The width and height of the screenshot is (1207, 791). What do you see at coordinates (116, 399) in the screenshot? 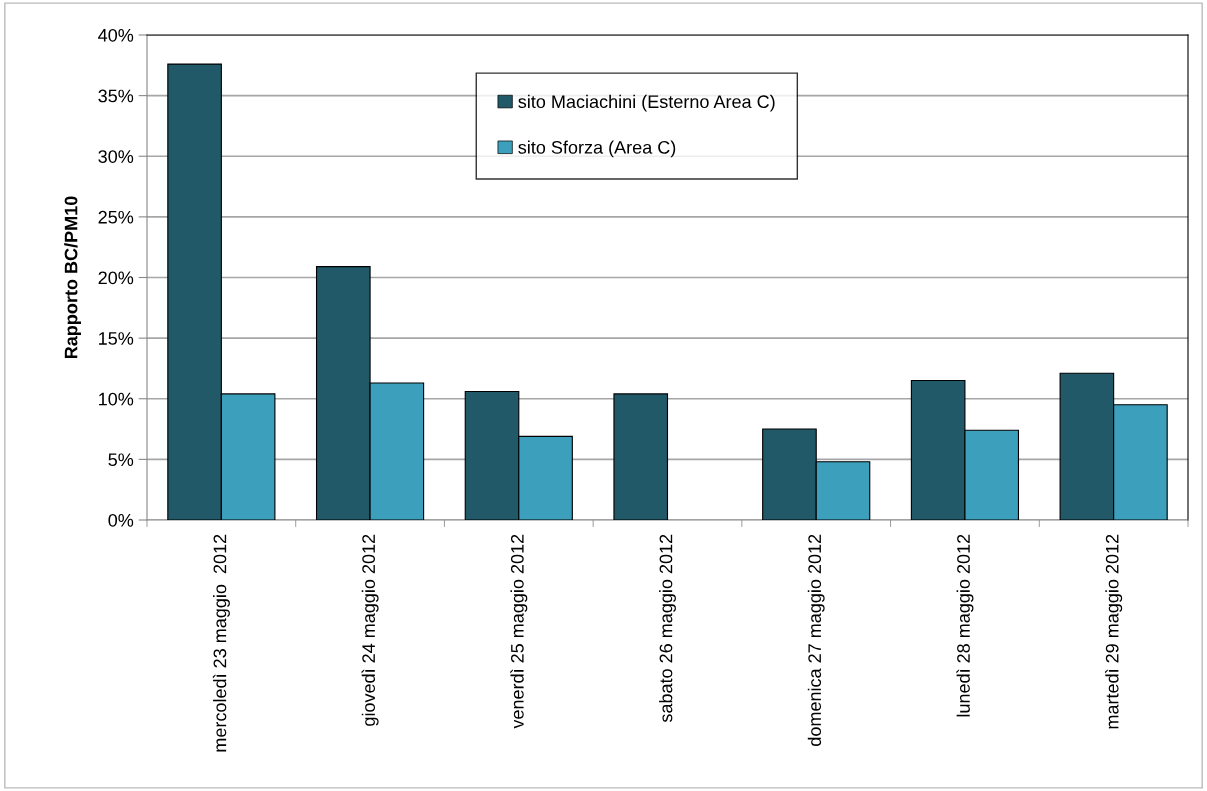
I see `y-tick-label: 10%` at bounding box center [116, 399].